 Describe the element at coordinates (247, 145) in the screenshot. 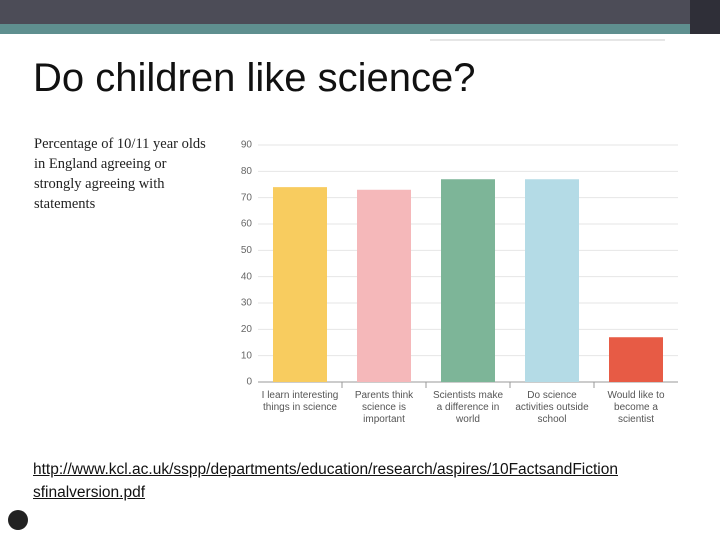

I see `y-tick-label: 90` at that location.